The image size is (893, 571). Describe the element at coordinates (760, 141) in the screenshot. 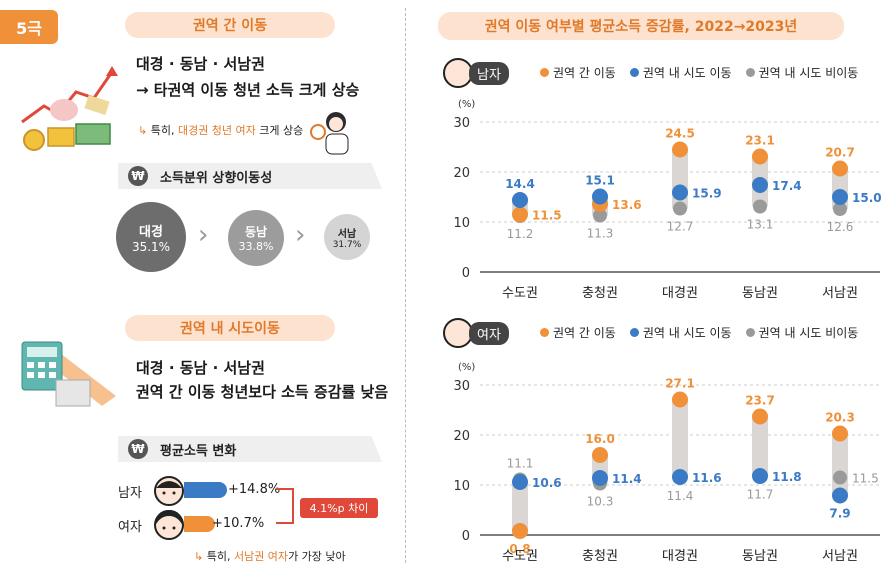

I see `data-label: 23.1` at that location.